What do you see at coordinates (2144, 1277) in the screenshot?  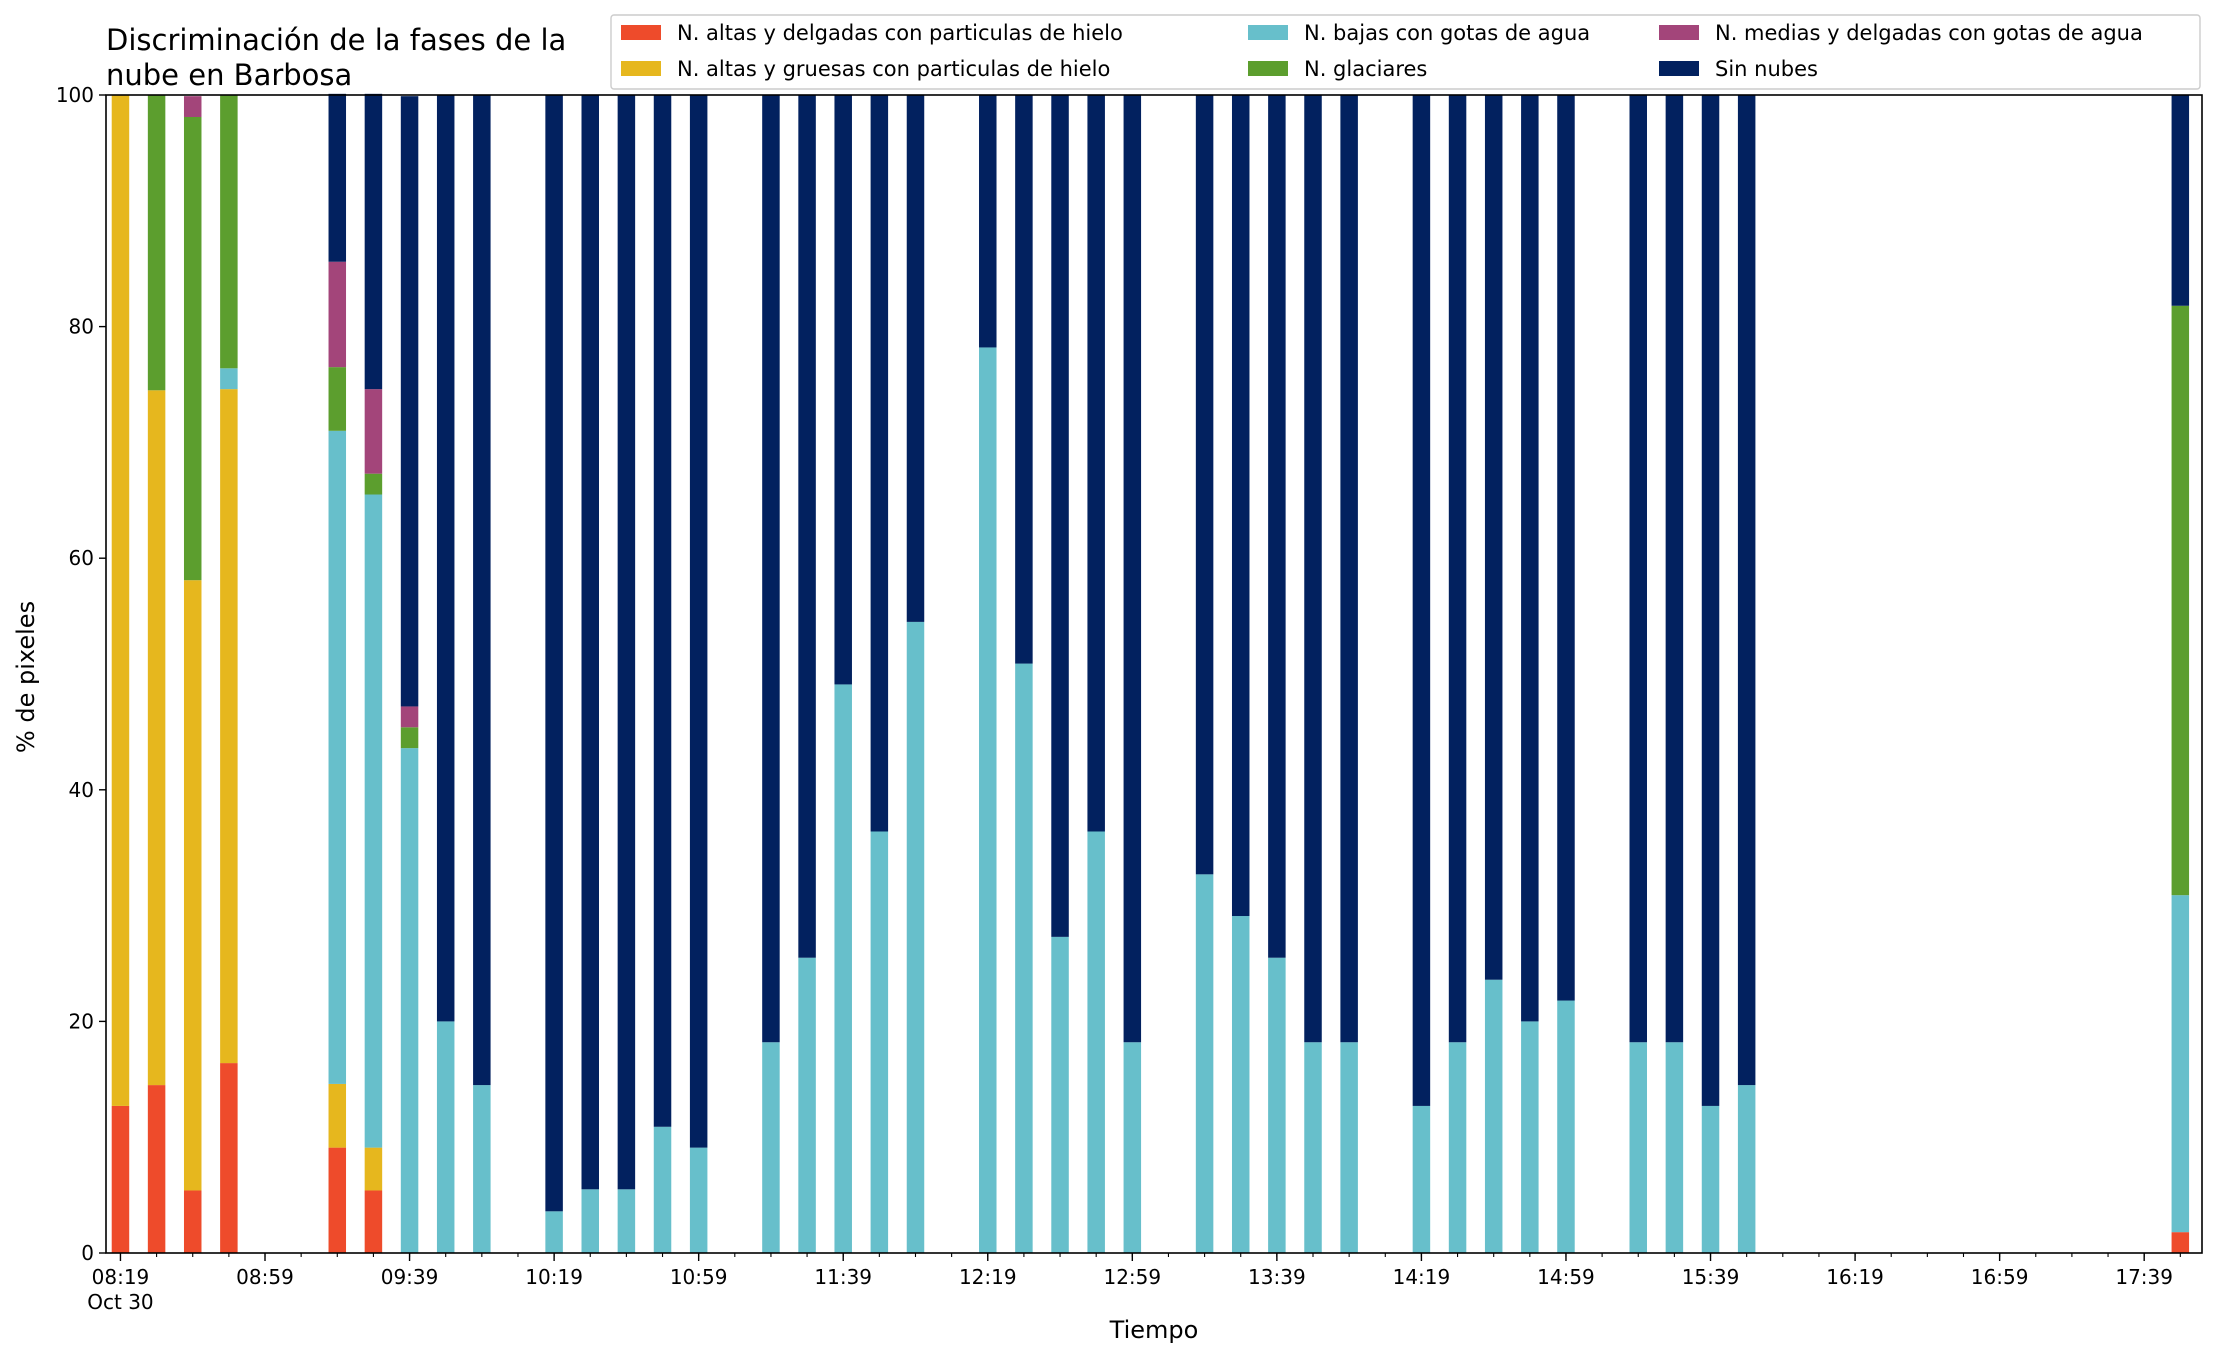 I see `x-tick-label: 17:39` at bounding box center [2144, 1277].